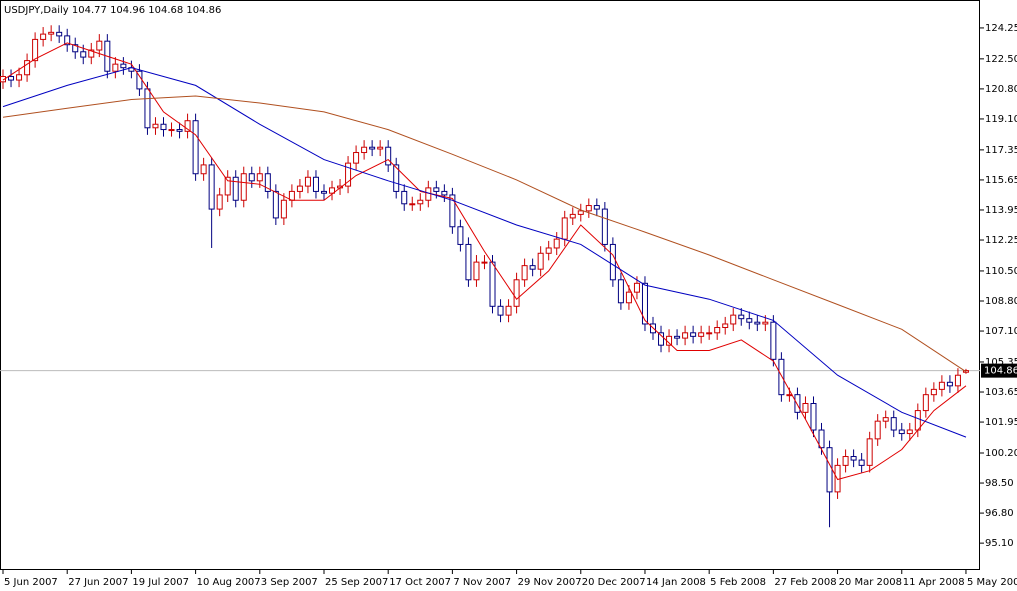 The image size is (1017, 591). I want to click on x-tick-label: 20 Mar 2008, so click(870, 582).